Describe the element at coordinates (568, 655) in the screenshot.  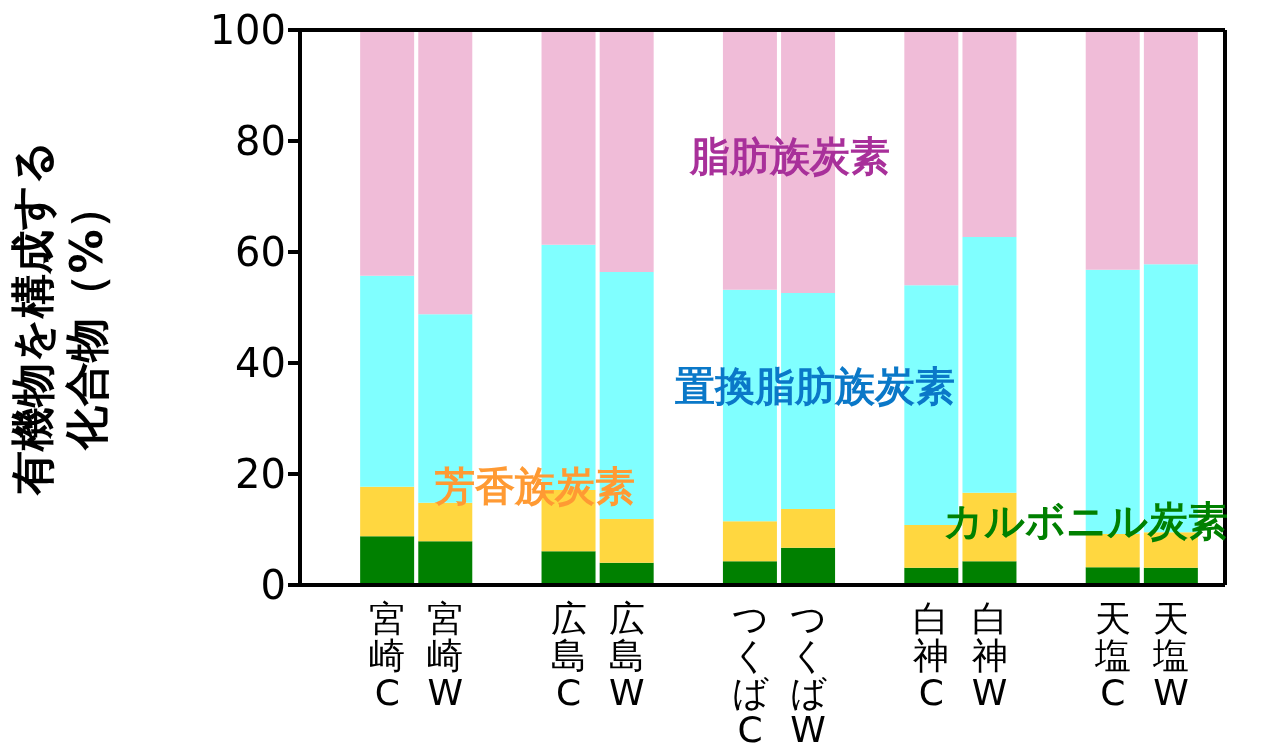
I see `x-tick-label: 広島C` at that location.